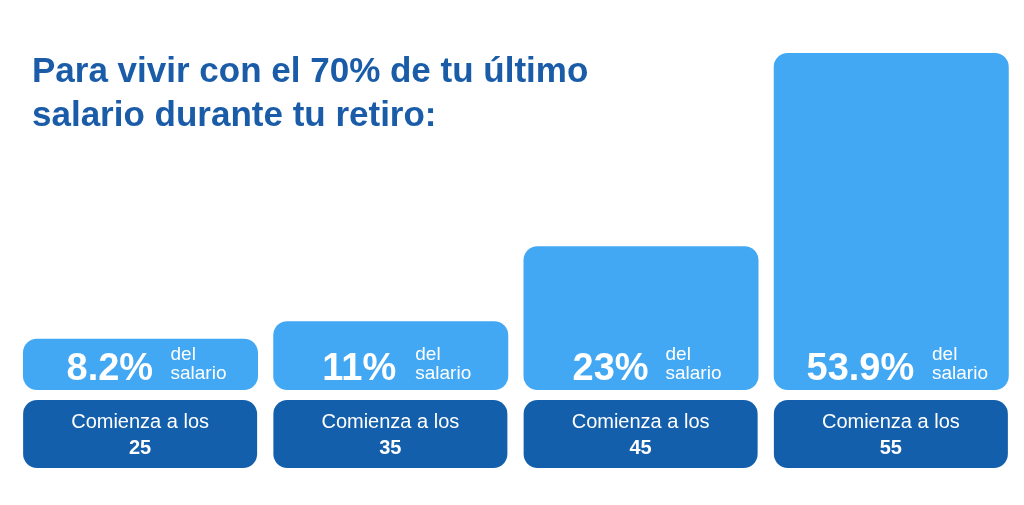  What do you see at coordinates (397, 365) in the screenshot?
I see `data-label: 11% del salario` at bounding box center [397, 365].